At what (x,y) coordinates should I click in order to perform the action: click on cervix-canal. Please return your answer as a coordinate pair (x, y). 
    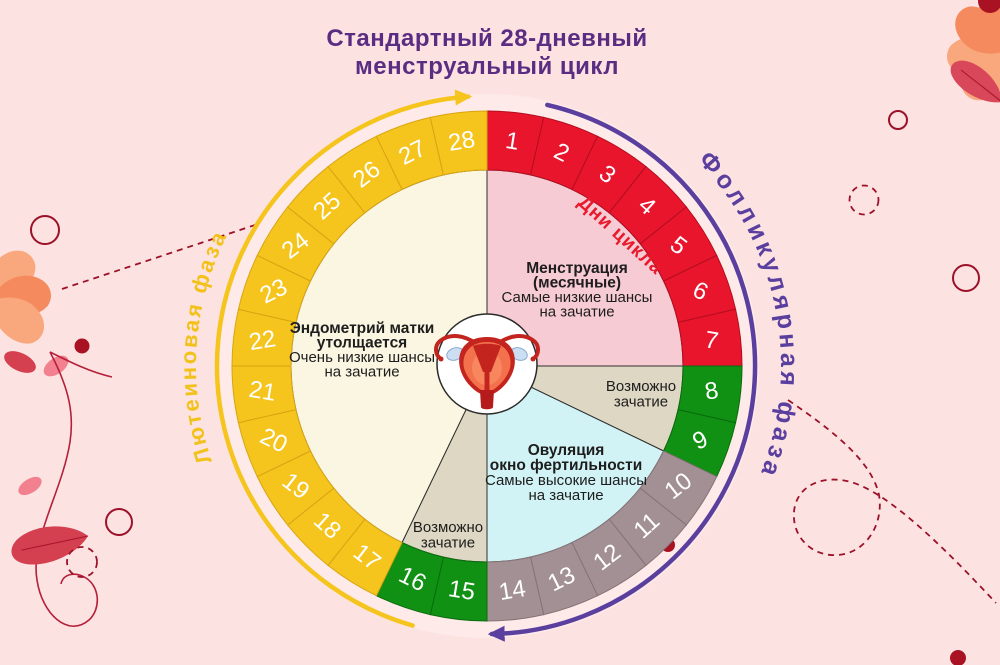
    Looking at the image, I should click on (487, 379).